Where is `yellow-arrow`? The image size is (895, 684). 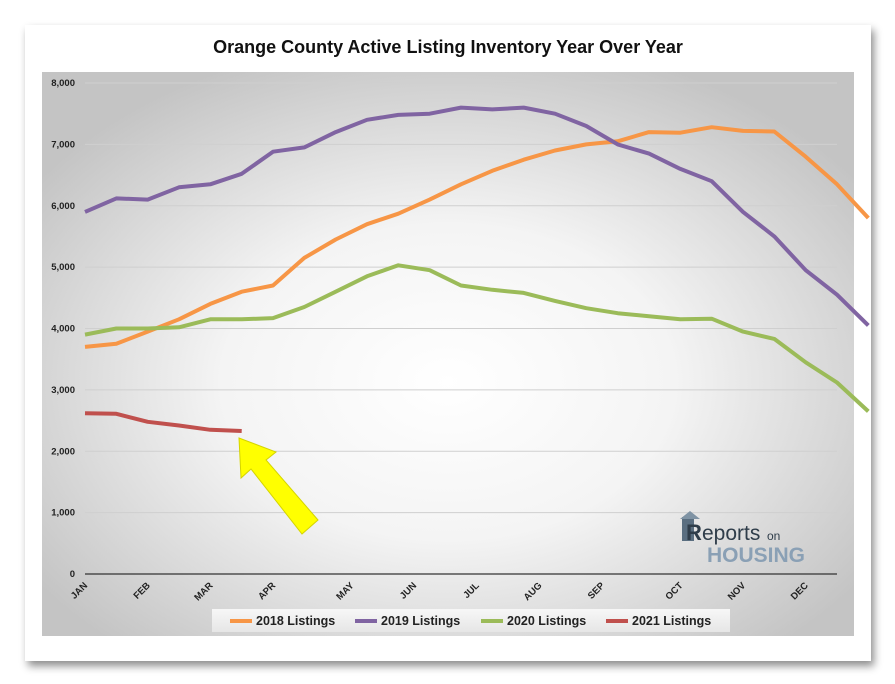 yellow-arrow is located at coordinates (278, 486).